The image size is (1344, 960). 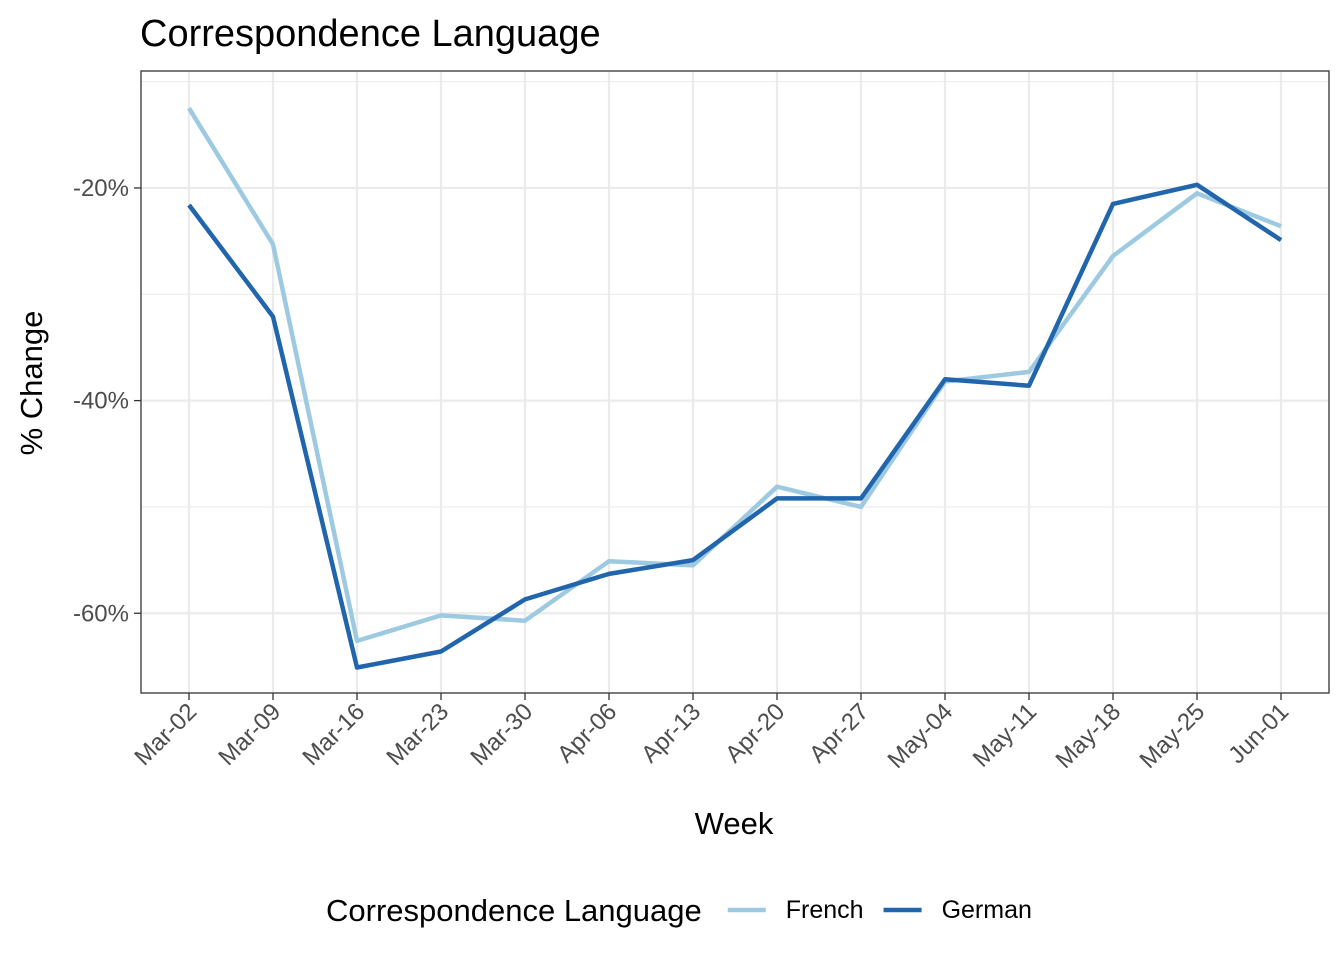 What do you see at coordinates (734, 823) in the screenshot?
I see `x-axis-title: Week` at bounding box center [734, 823].